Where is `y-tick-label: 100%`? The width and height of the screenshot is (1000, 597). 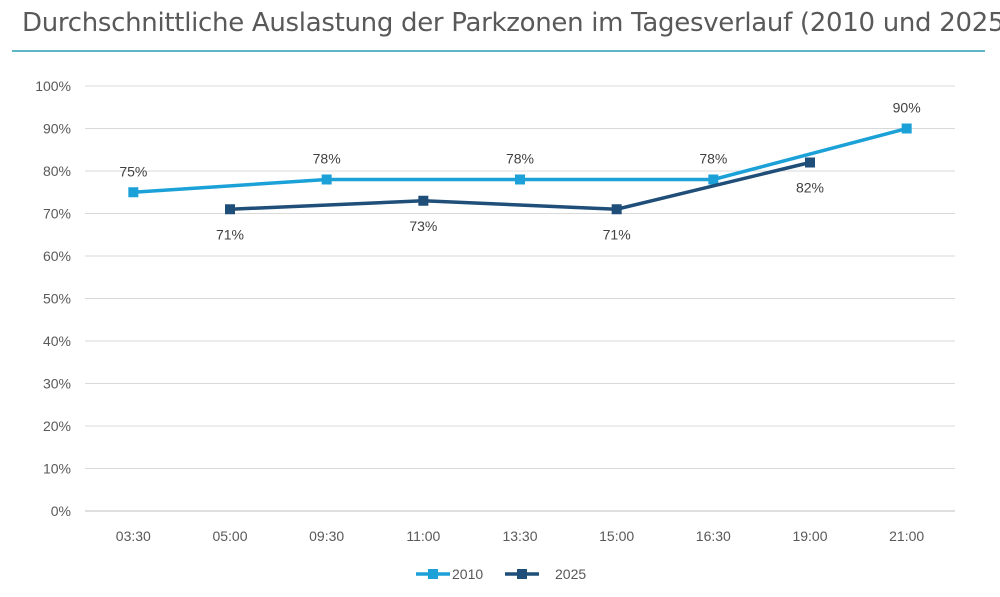
y-tick-label: 100% is located at coordinates (53, 86).